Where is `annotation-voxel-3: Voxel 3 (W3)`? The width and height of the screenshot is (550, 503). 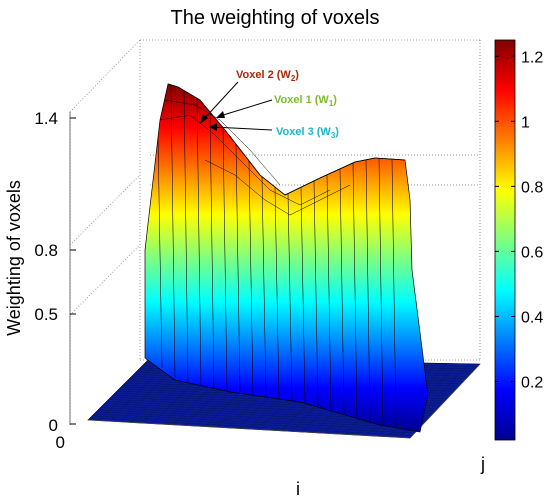 annotation-voxel-3: Voxel 3 (W3) is located at coordinates (307, 133).